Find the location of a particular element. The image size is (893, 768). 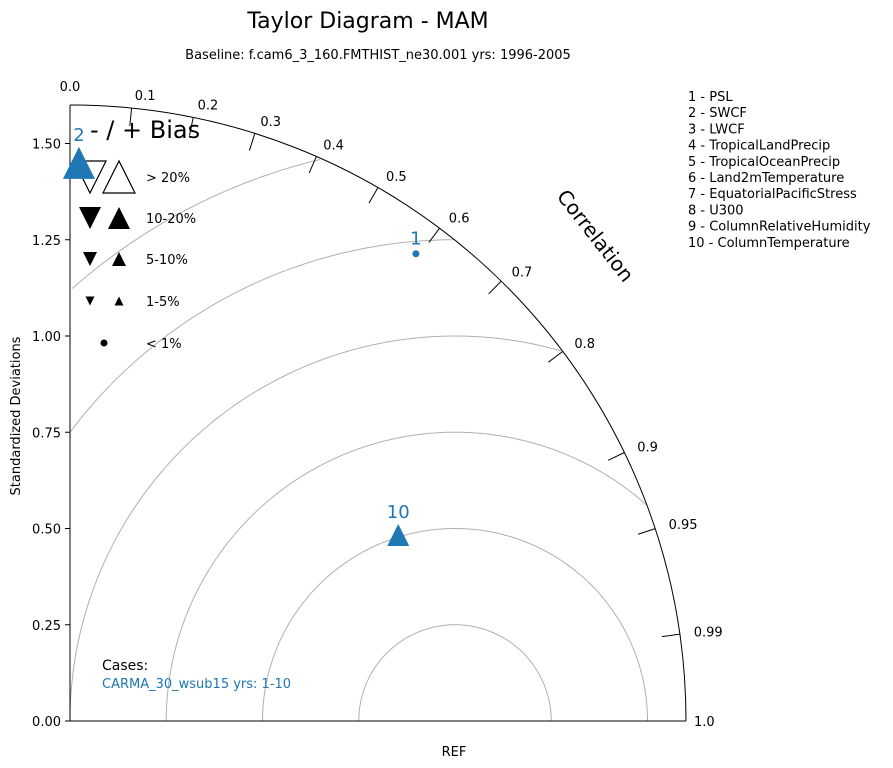

variable-list-item: 6 - Land2mTemperature is located at coordinates (766, 178).